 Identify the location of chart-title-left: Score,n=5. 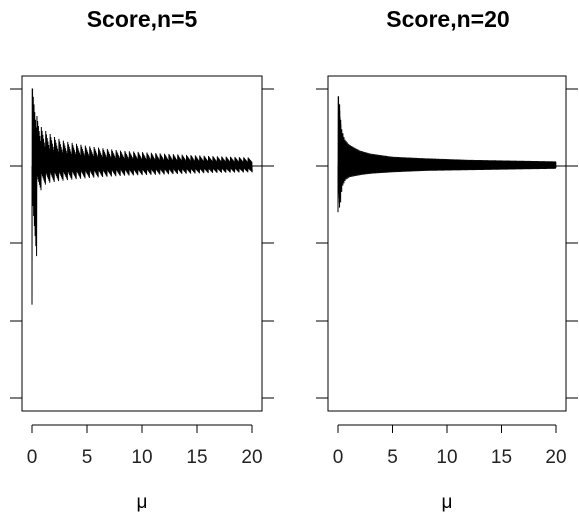
(142, 19).